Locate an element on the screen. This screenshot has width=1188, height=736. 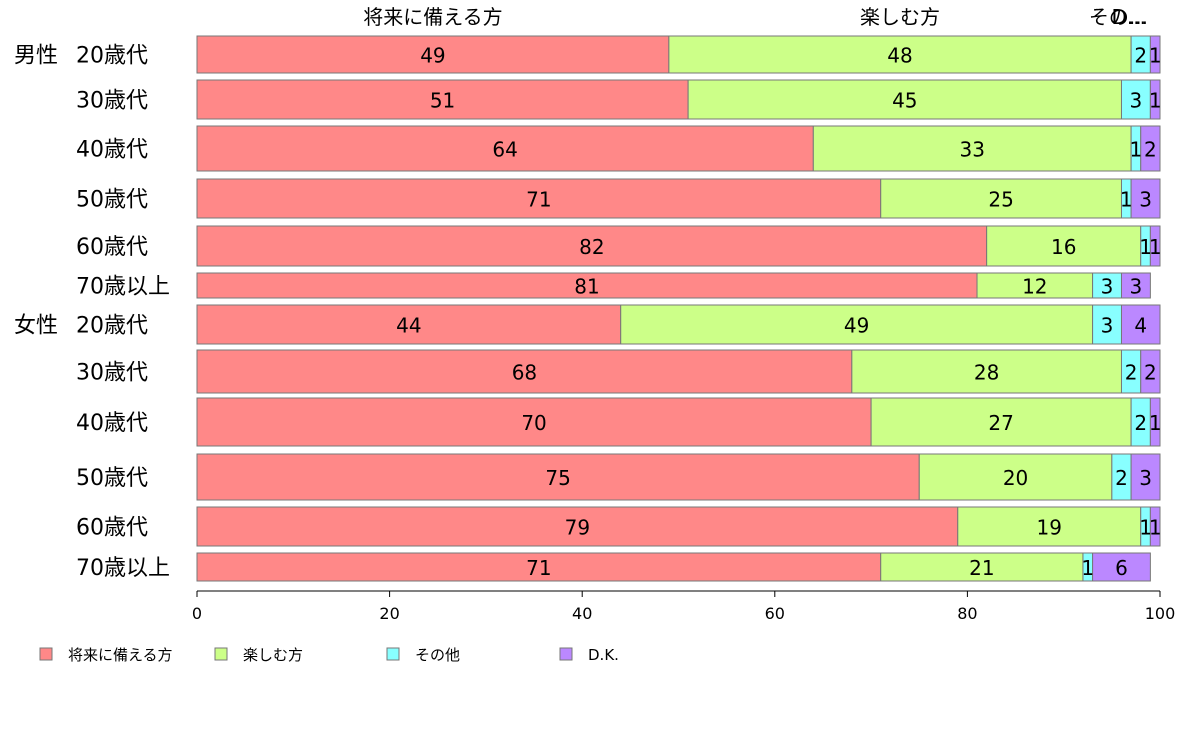
data-label: 16 is located at coordinates (1063, 247).